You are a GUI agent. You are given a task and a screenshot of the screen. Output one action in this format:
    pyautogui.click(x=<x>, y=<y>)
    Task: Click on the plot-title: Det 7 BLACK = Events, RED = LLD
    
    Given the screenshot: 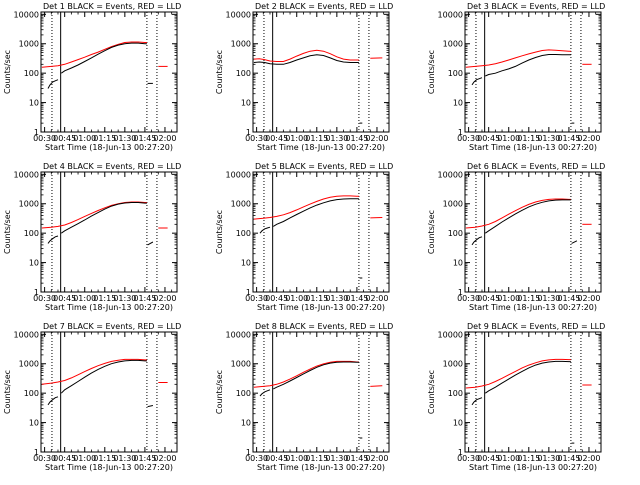 What is the action you would take?
    pyautogui.click(x=112, y=326)
    